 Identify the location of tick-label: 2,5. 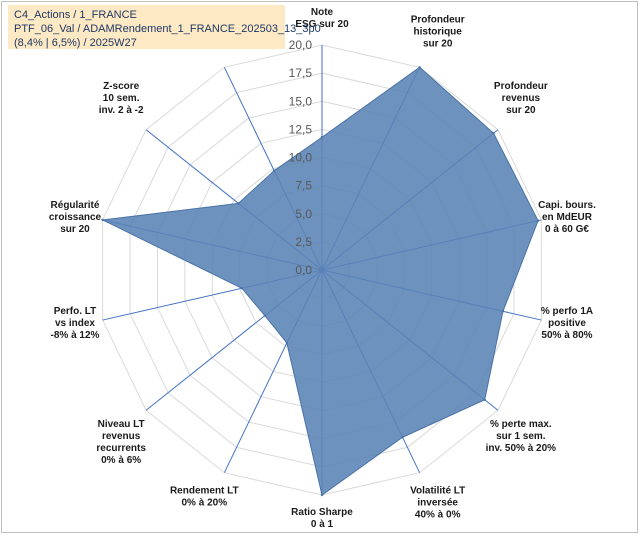
(303, 242).